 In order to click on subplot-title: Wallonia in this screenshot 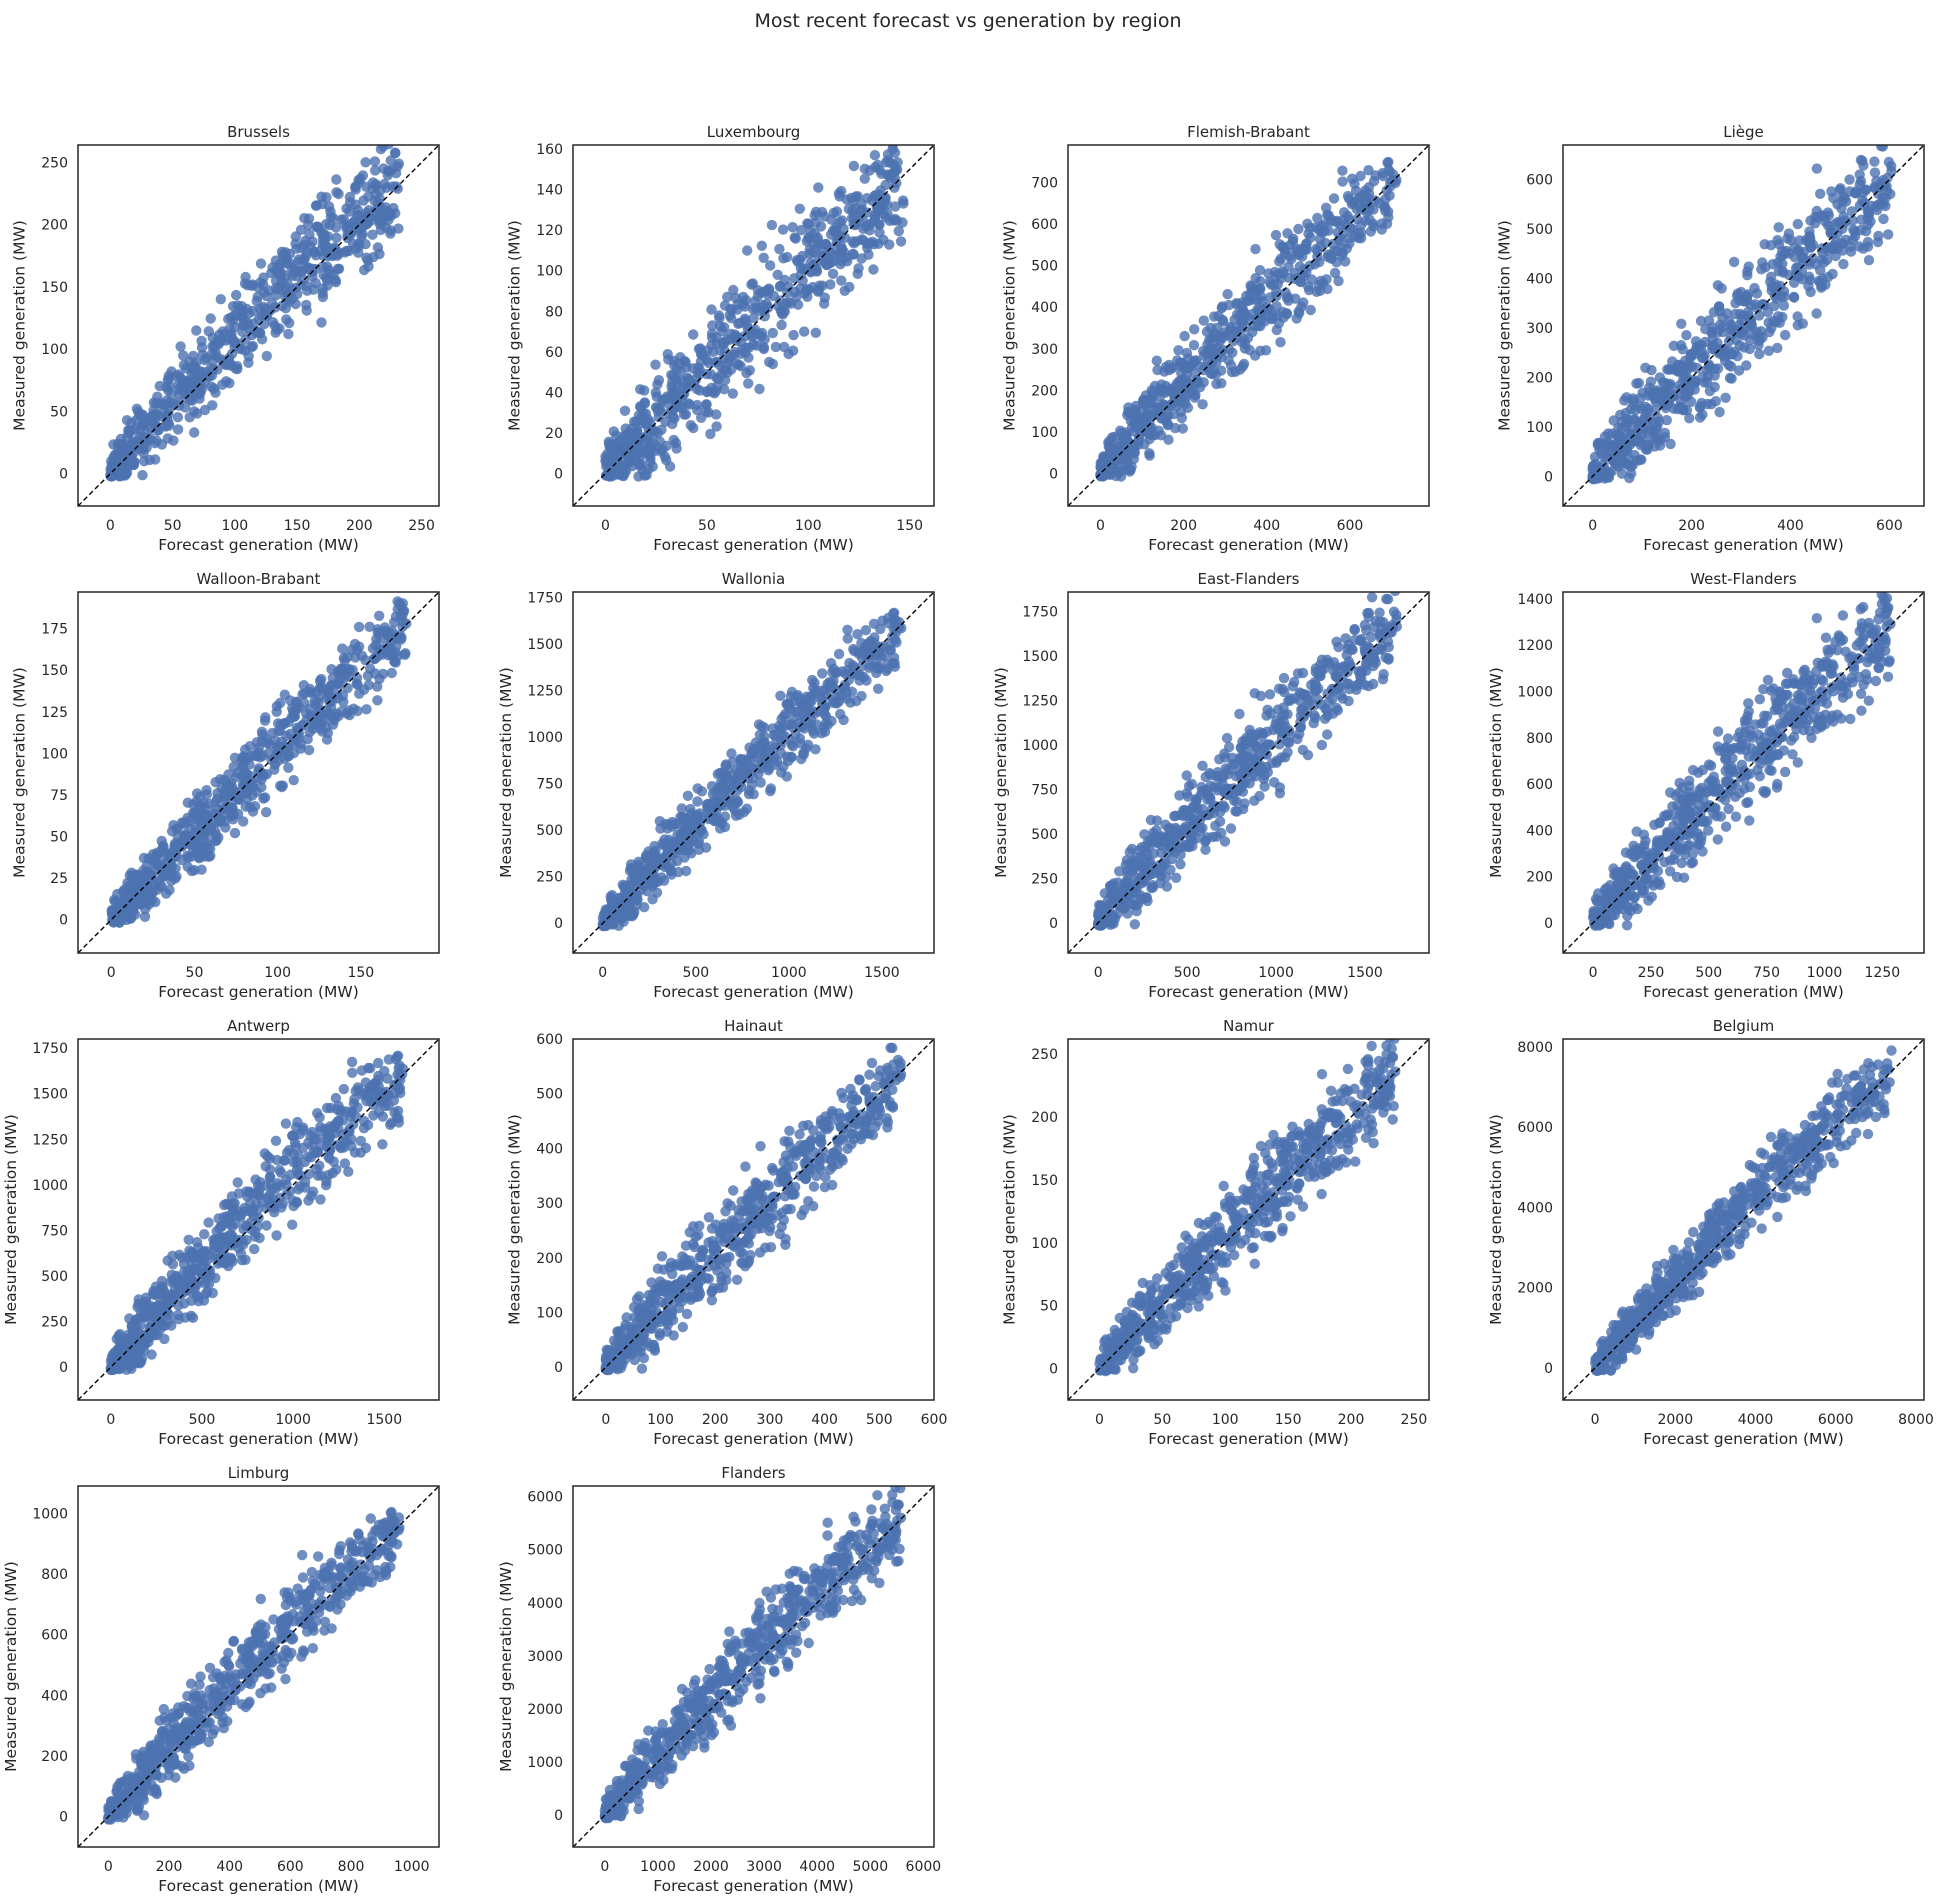, I will do `click(753, 579)`.